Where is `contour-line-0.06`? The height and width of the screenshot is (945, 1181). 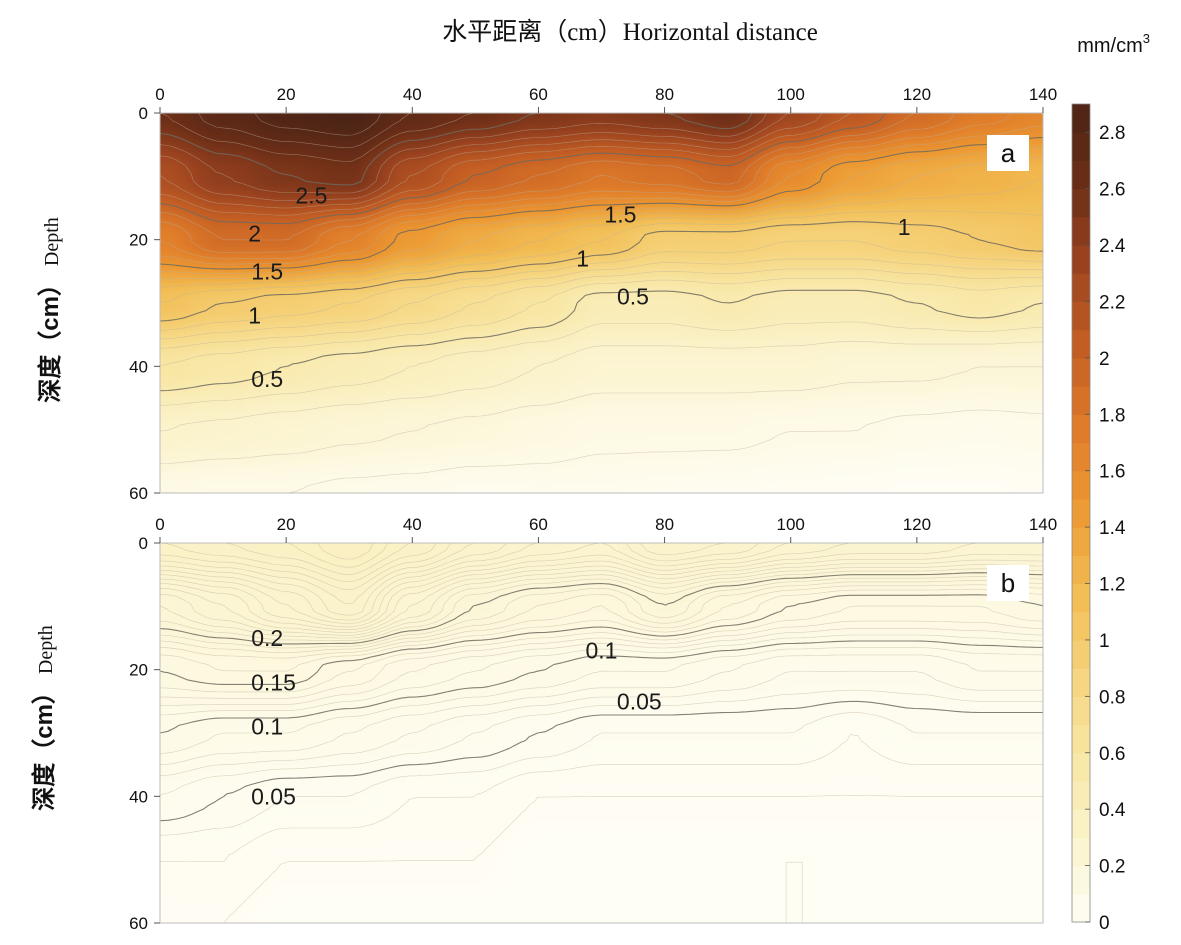
contour-line-0.06 is located at coordinates (601, 742).